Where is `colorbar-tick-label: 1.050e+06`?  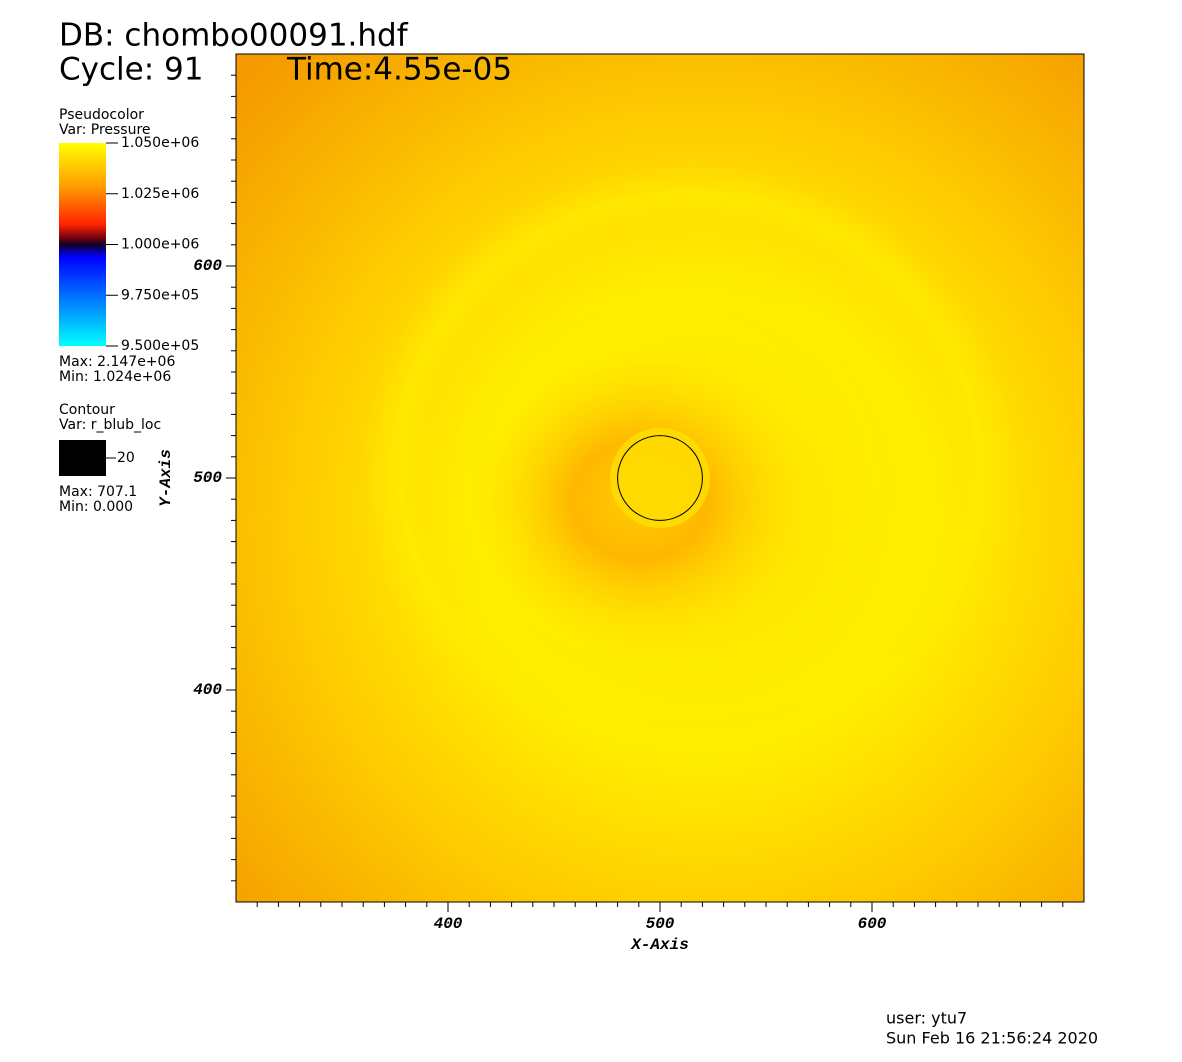 colorbar-tick-label: 1.050e+06 is located at coordinates (160, 143).